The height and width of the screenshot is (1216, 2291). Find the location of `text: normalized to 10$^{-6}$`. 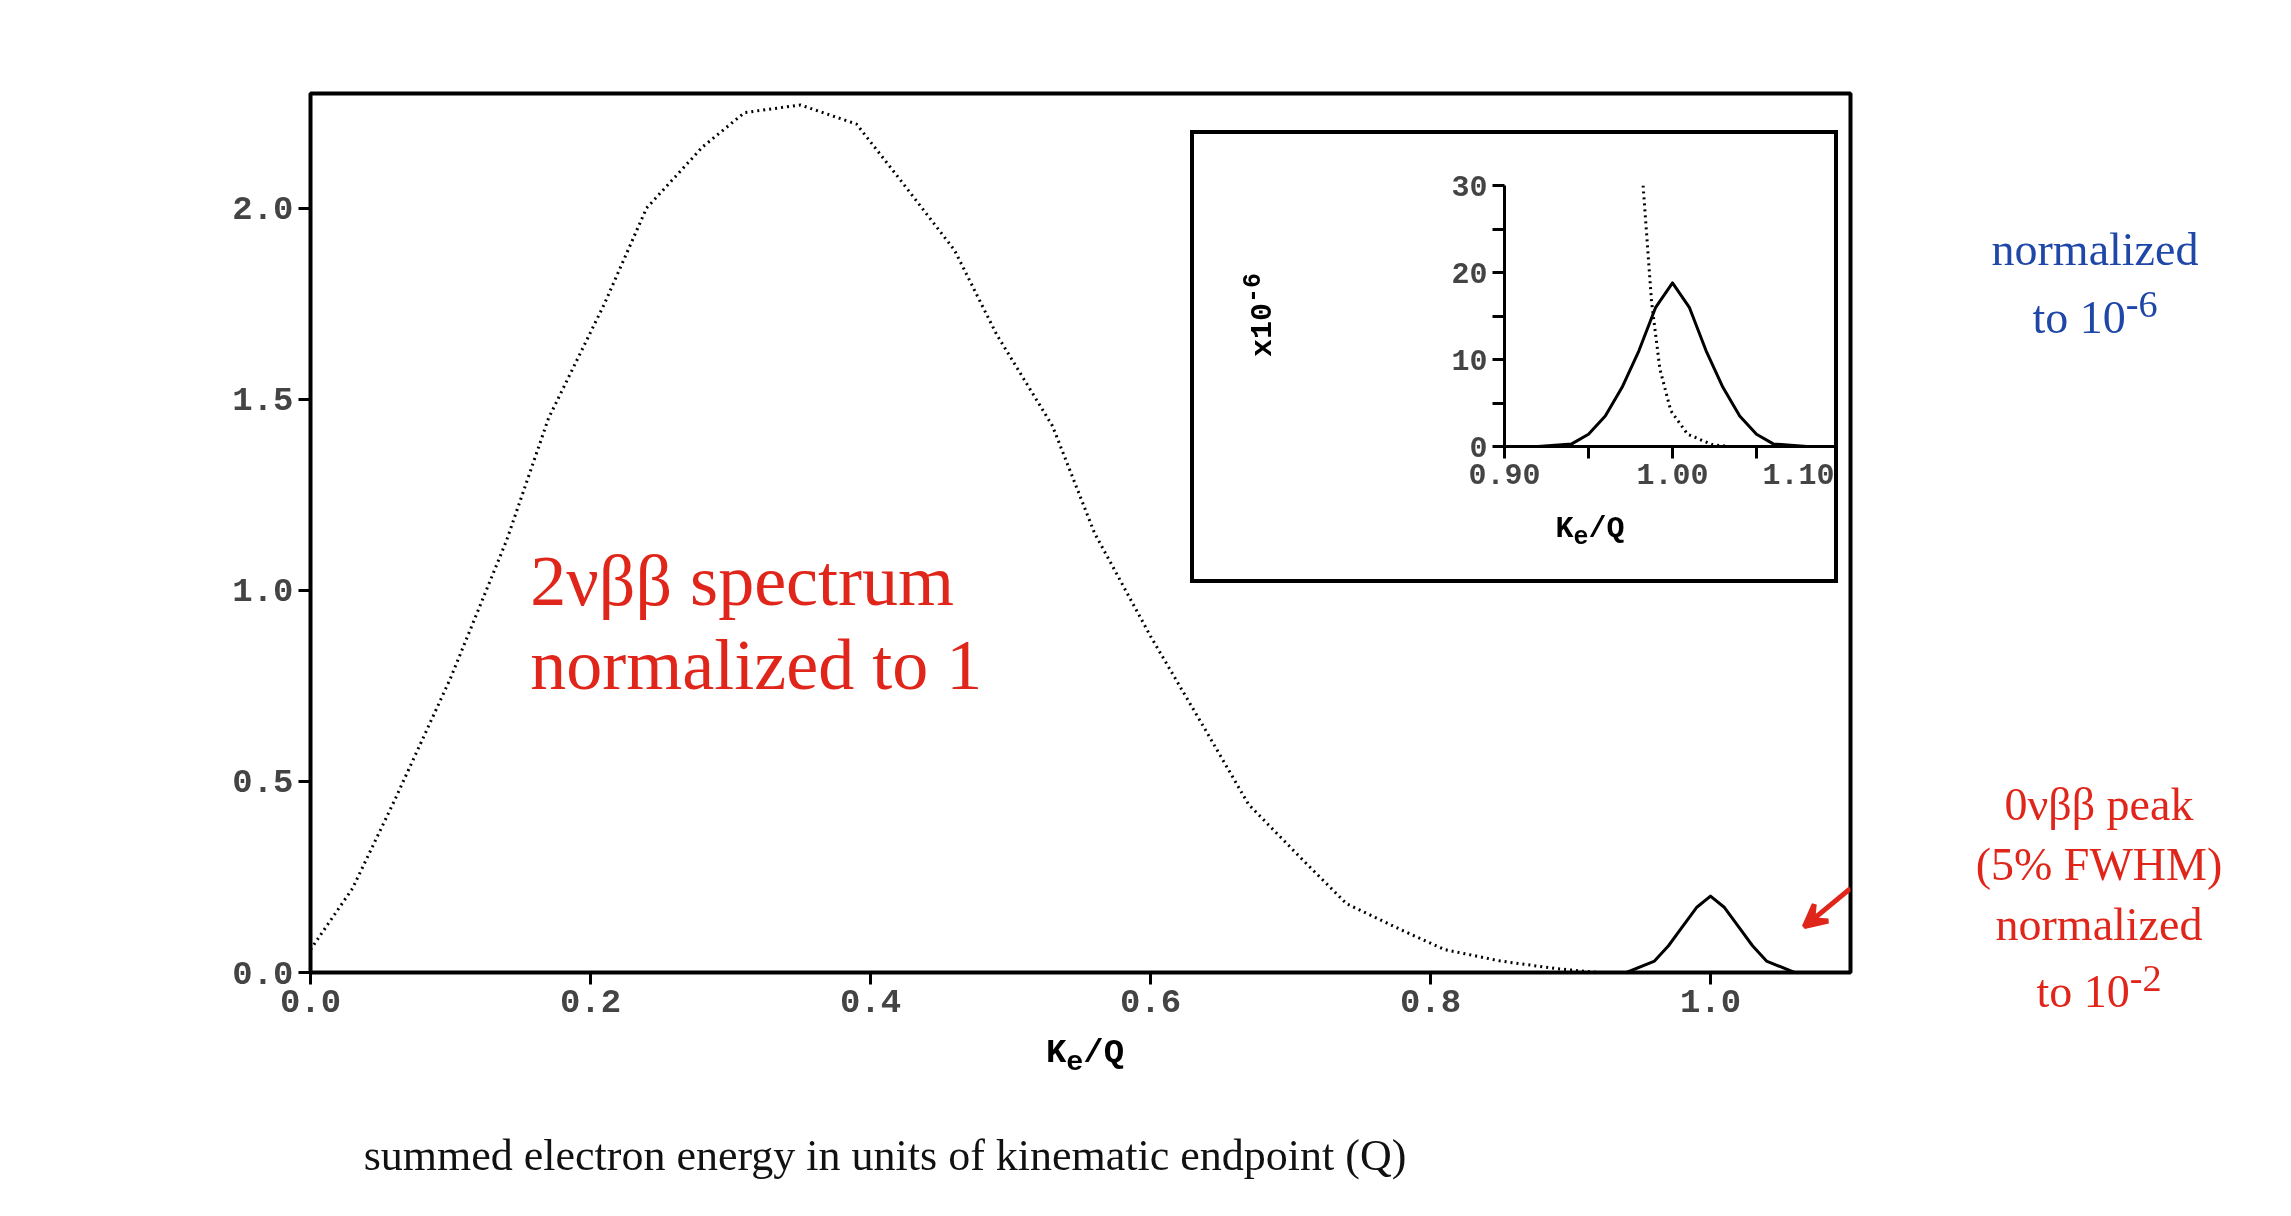

text: normalized to 10$^{-6}$ is located at coordinates (2095, 284).